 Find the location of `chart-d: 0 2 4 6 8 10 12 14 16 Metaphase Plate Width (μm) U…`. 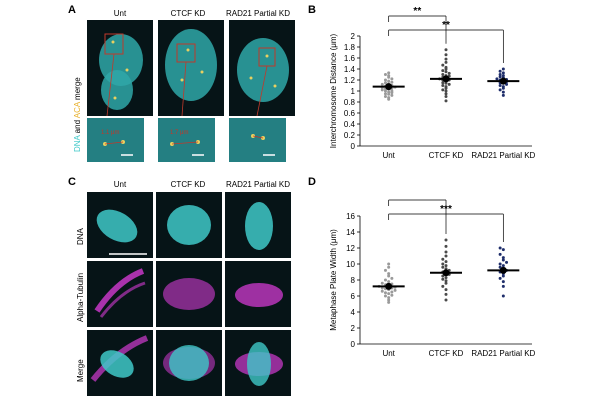

chart-d: 0 2 4 6 8 10 12 14 16 Metaphase Plate Width (μm) U… is located at coordinates (432, 277).